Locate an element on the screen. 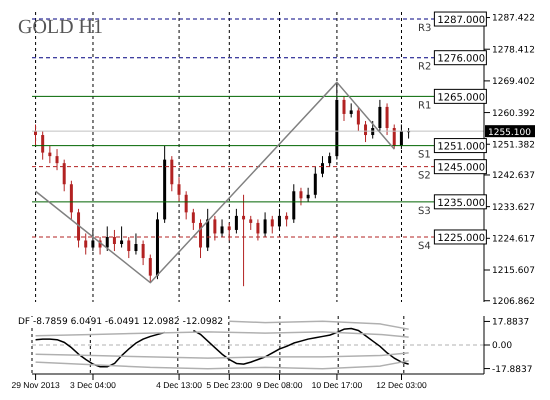 This screenshot has width=550, height=400. chart-title: GOLD H1 is located at coordinates (60, 27).